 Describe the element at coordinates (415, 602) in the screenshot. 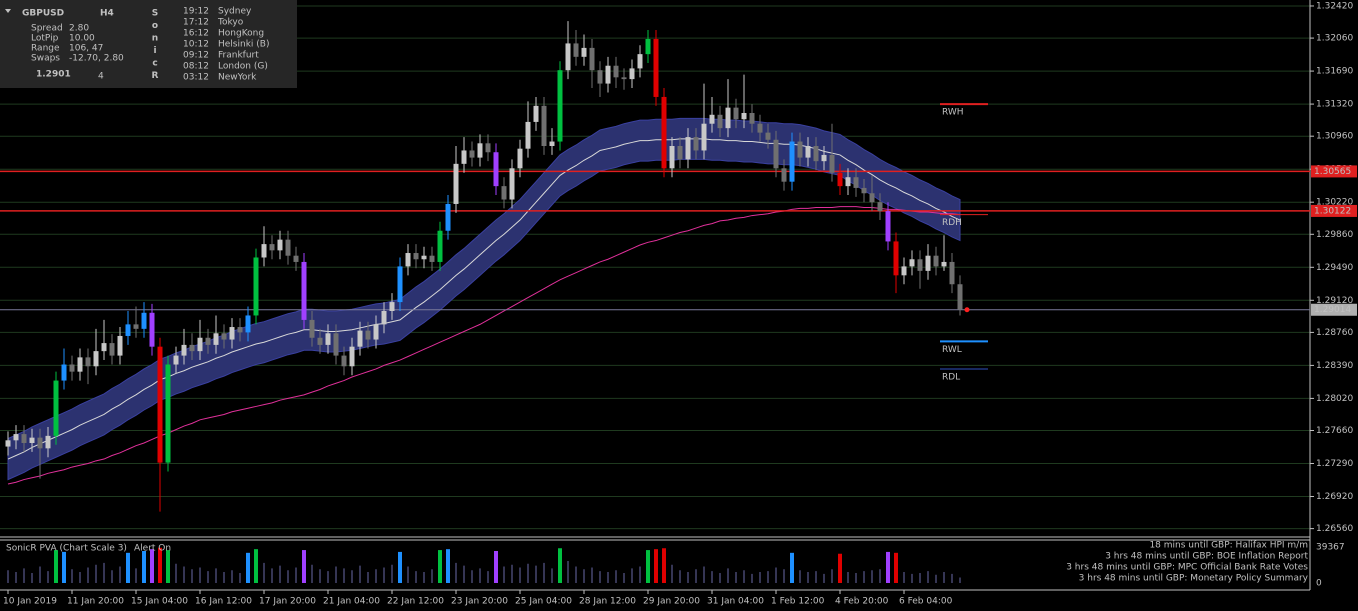

I see `x-tick-label: 22 Jan 12:00` at that location.